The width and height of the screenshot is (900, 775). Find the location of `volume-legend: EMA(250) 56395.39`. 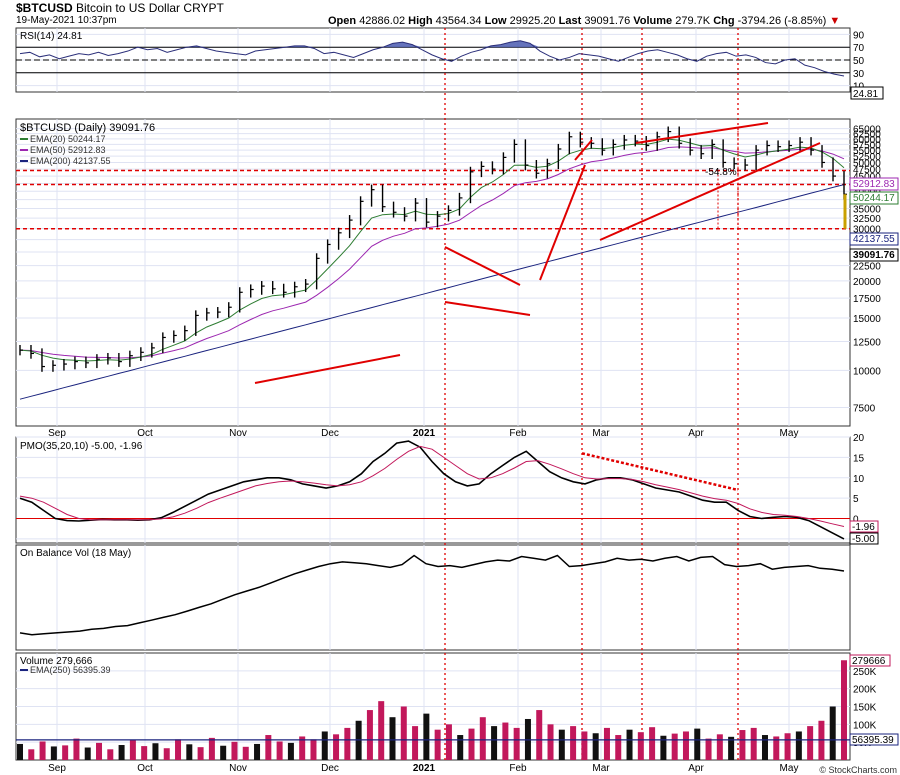

volume-legend: EMA(250) 56395.39 is located at coordinates (70, 670).